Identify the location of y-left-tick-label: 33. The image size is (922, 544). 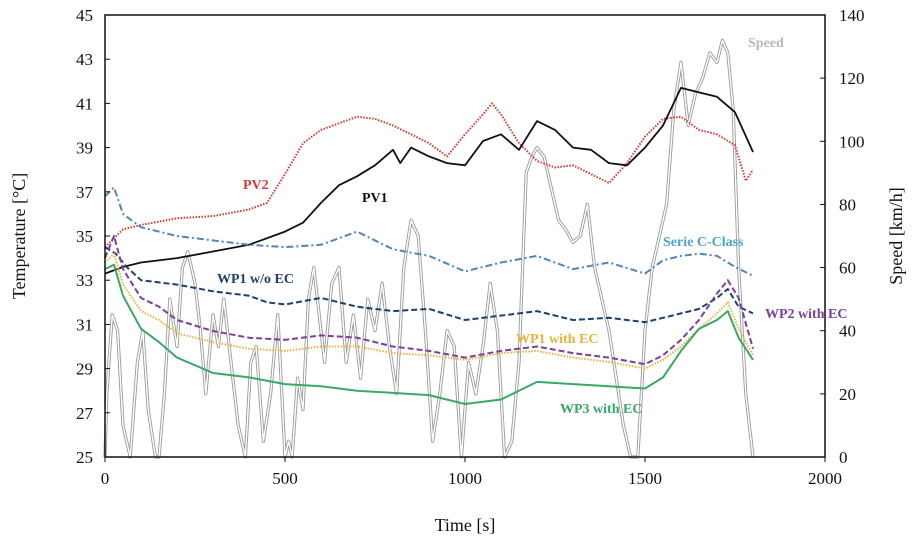
(84, 280).